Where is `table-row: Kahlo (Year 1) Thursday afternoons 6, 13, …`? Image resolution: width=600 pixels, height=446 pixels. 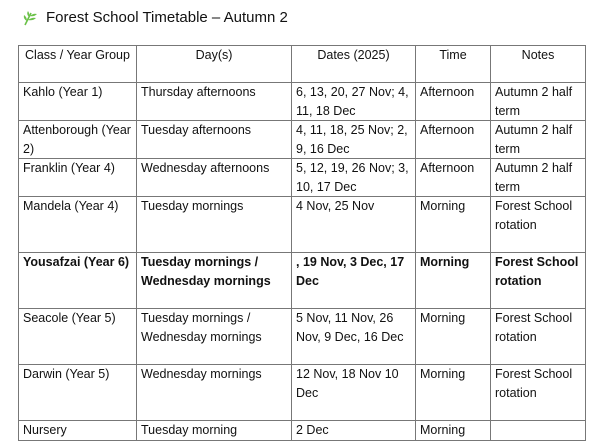
table-row: Kahlo (Year 1) Thursday afternoons 6, 13, … is located at coordinates (302, 101).